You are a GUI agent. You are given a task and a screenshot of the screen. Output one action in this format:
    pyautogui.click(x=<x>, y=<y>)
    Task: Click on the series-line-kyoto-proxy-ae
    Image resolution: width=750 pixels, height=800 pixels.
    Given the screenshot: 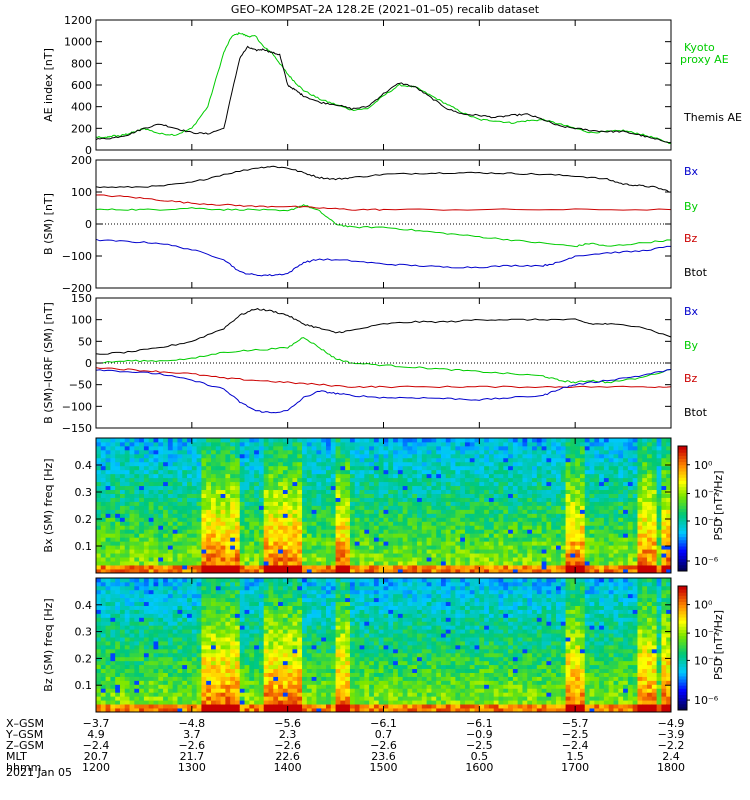 What is the action you would take?
    pyautogui.click(x=383, y=87)
    